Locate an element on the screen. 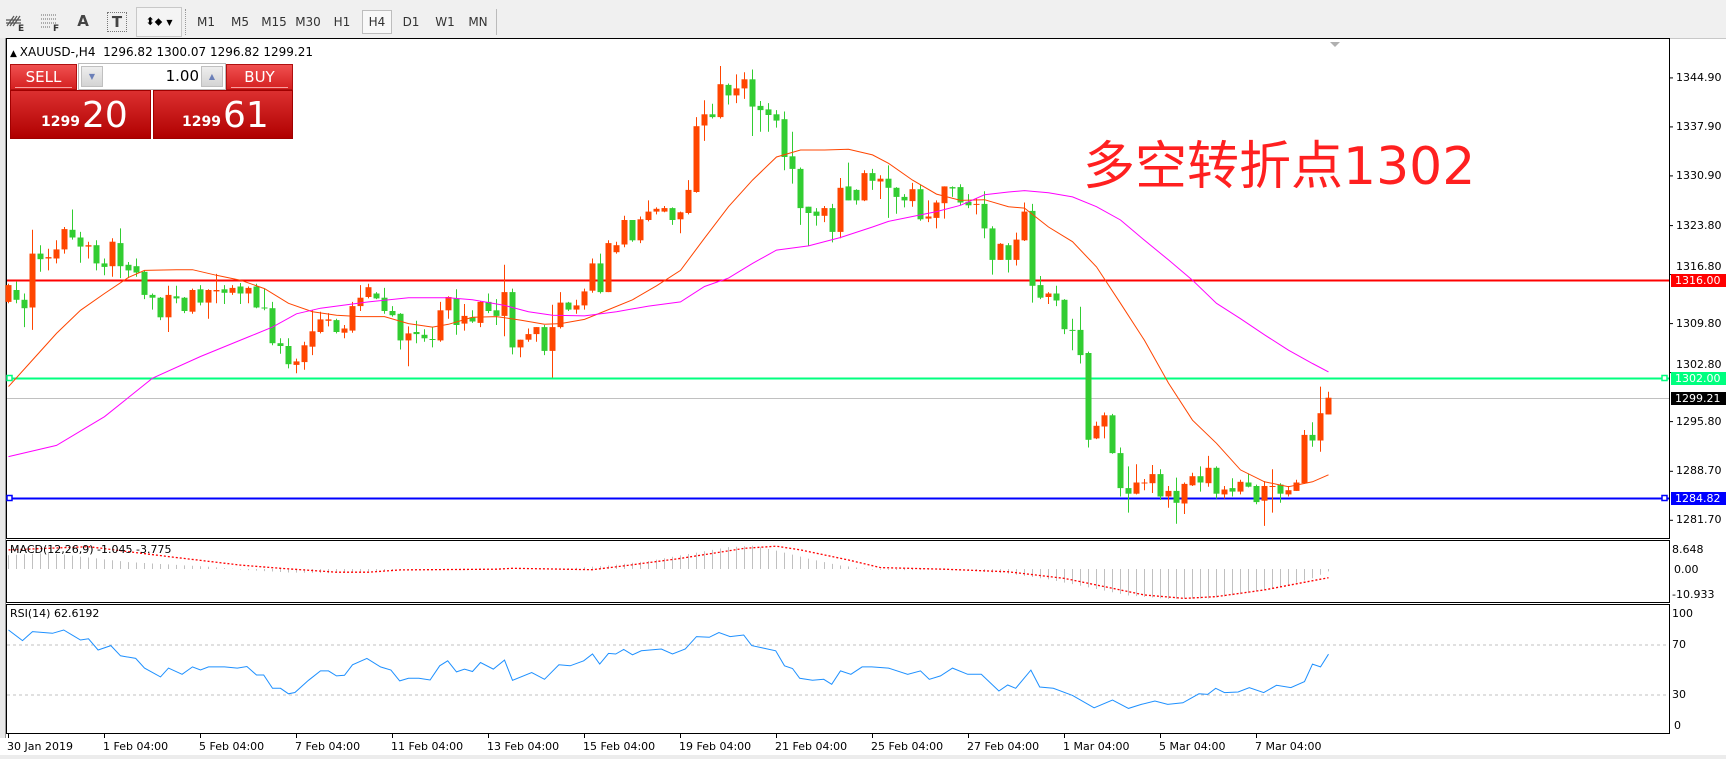  price-tick-label: 1295.80 is located at coordinates (1699, 421).